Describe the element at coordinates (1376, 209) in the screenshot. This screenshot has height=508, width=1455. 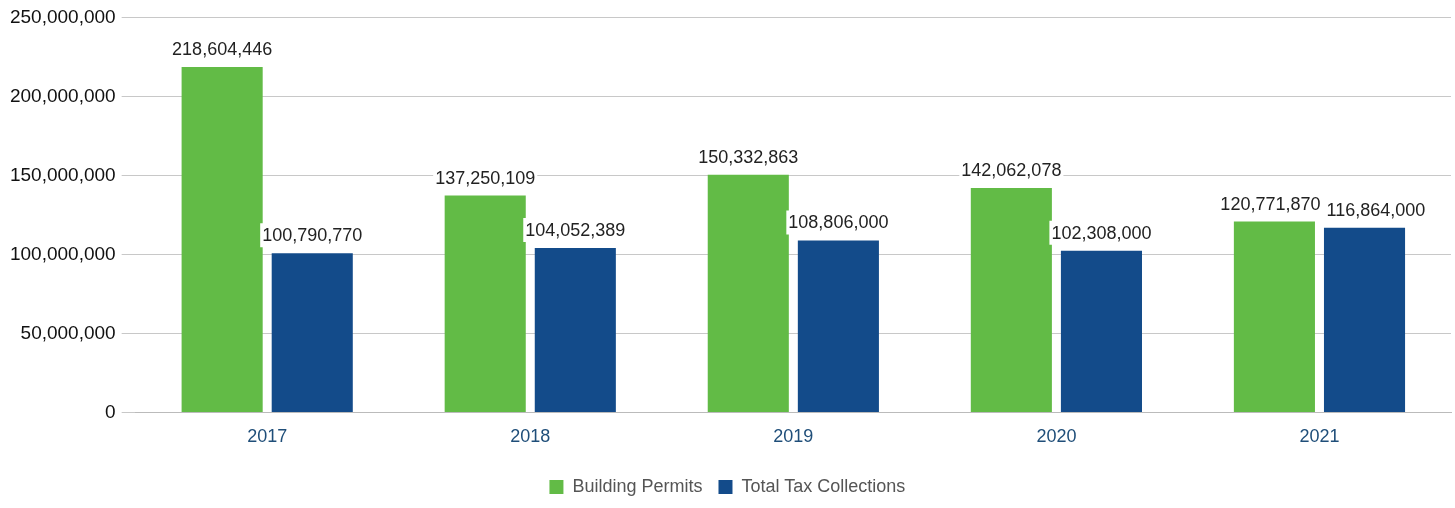
I see `data-label: 116,864,000` at that location.